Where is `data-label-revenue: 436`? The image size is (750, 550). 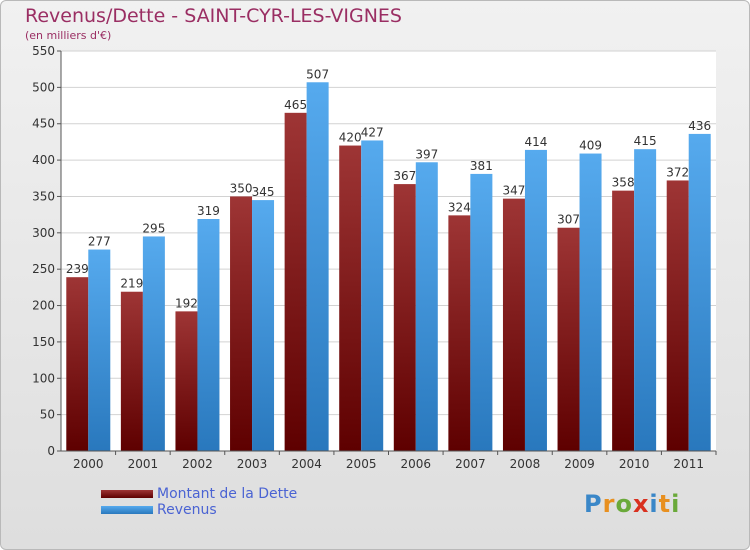
data-label-revenue: 436 is located at coordinates (699, 126).